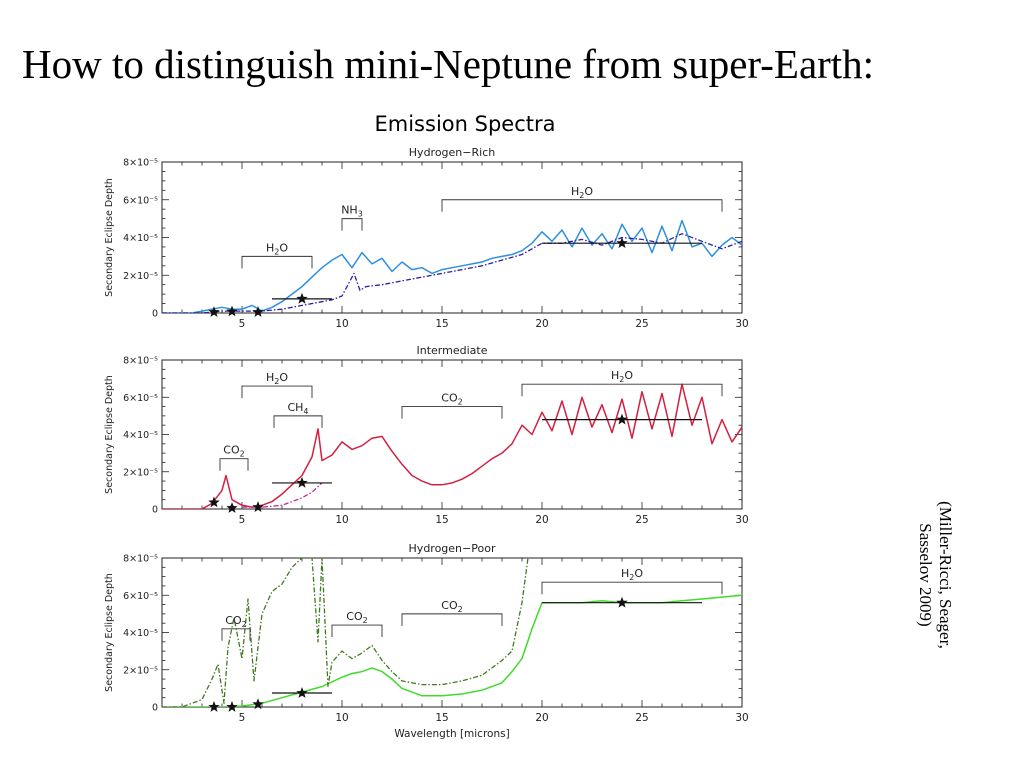  I want to click on band-label-subscript: 3, so click(360, 214).